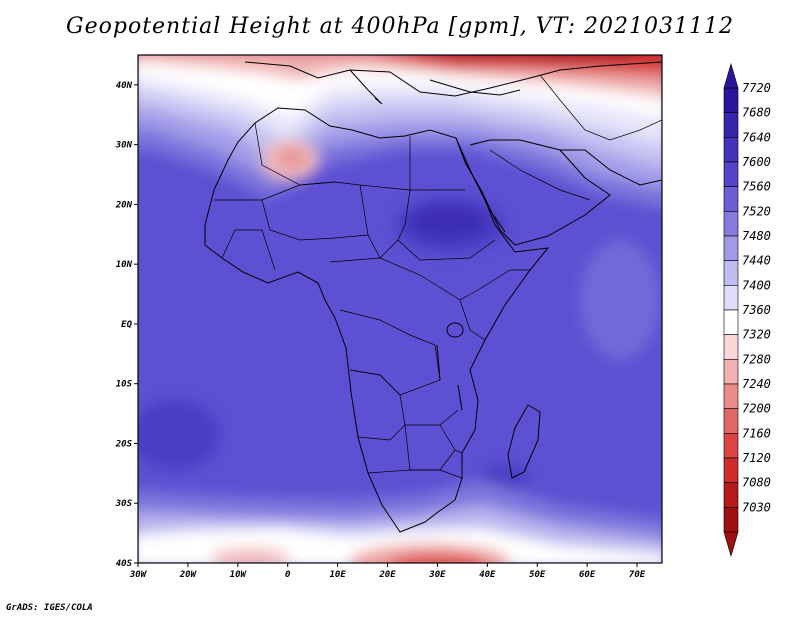  What do you see at coordinates (448, 222) in the screenshot?
I see `high-sudan-inner` at bounding box center [448, 222].